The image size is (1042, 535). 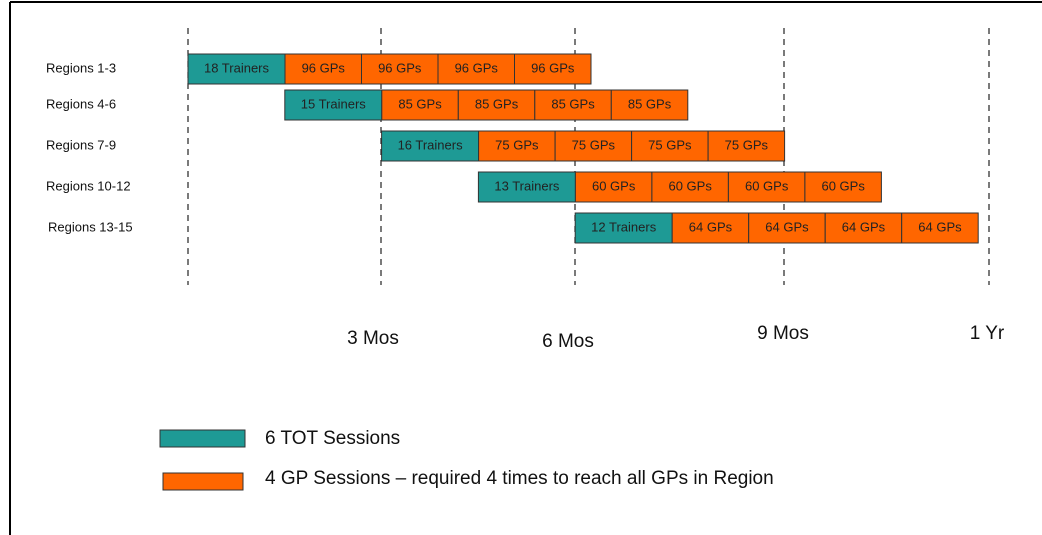 I want to click on trainer-text: 15 Trainers, so click(x=334, y=103).